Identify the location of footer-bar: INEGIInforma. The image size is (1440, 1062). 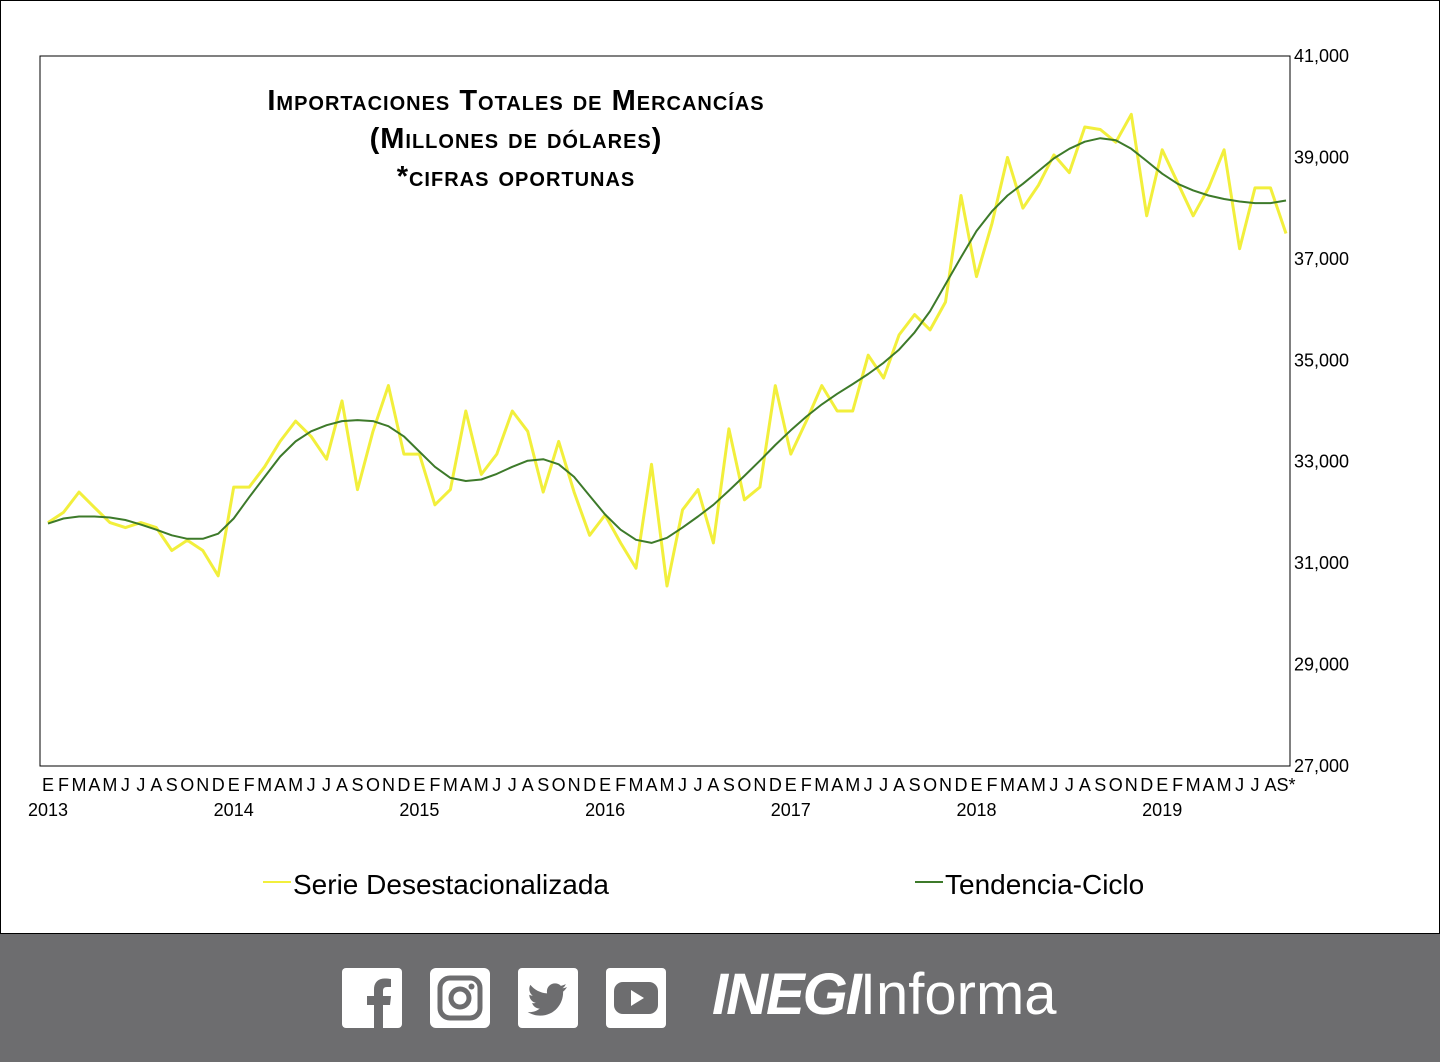
(720, 998).